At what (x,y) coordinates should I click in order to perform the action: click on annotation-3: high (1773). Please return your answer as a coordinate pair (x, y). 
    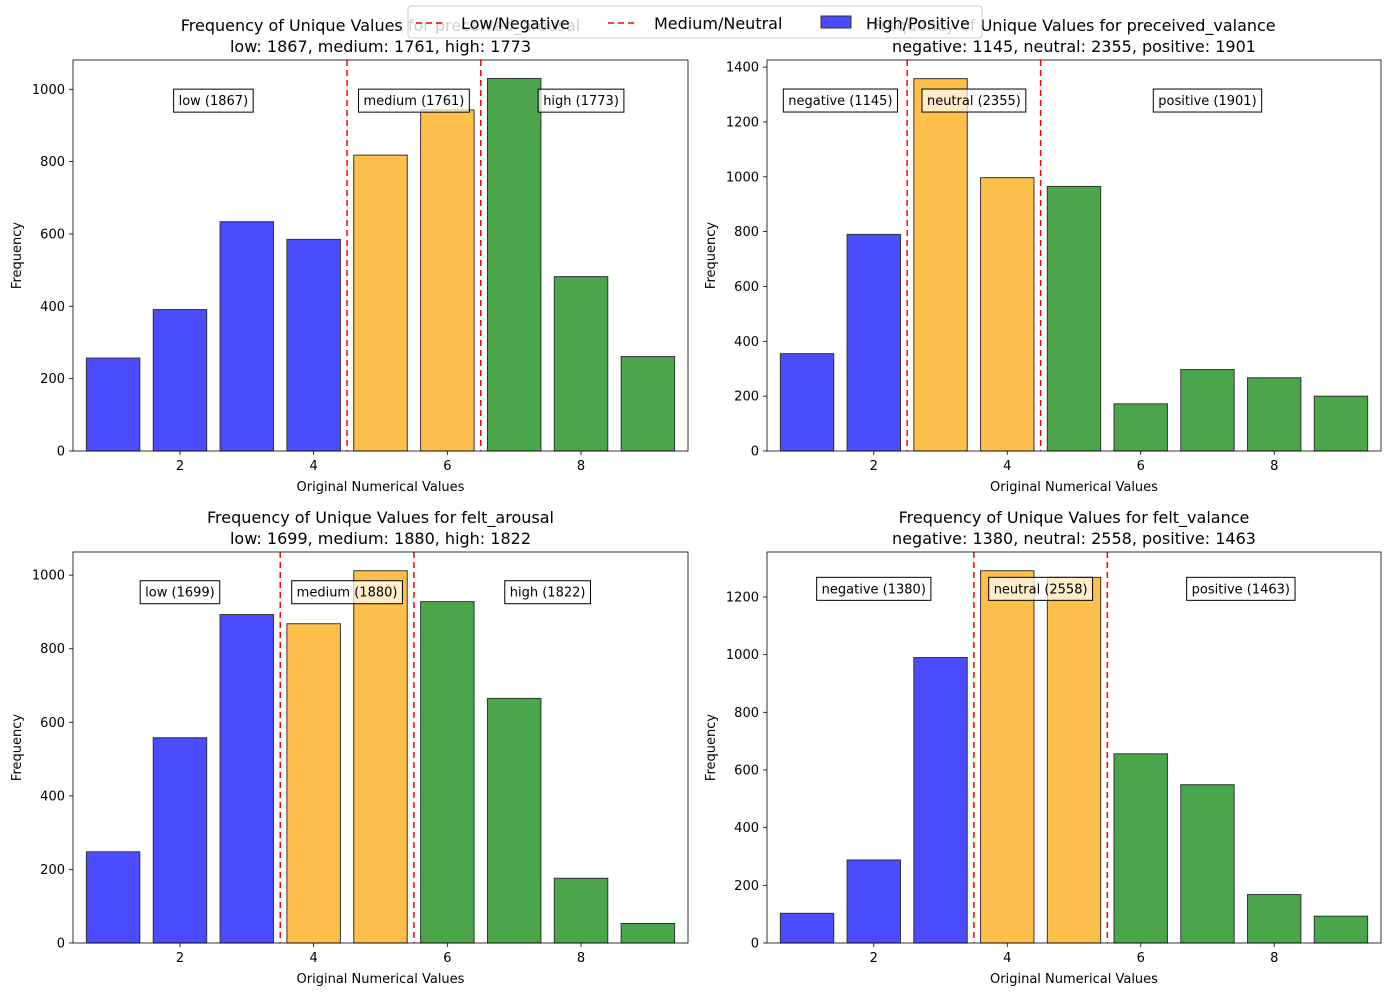
    Looking at the image, I should click on (581, 100).